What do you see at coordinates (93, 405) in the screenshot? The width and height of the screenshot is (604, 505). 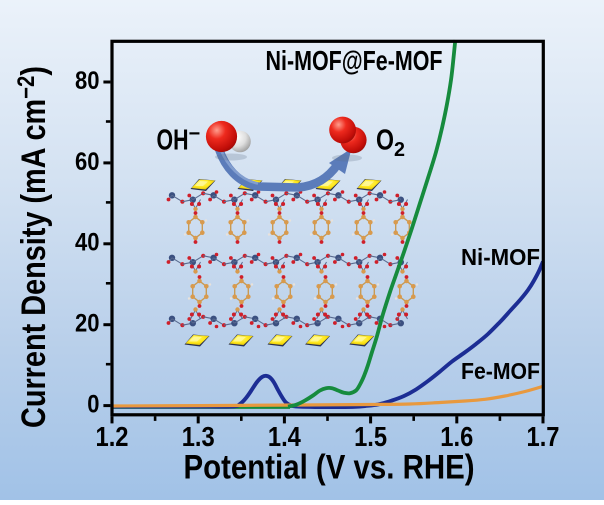 I see `svg-text: 0` at bounding box center [93, 405].